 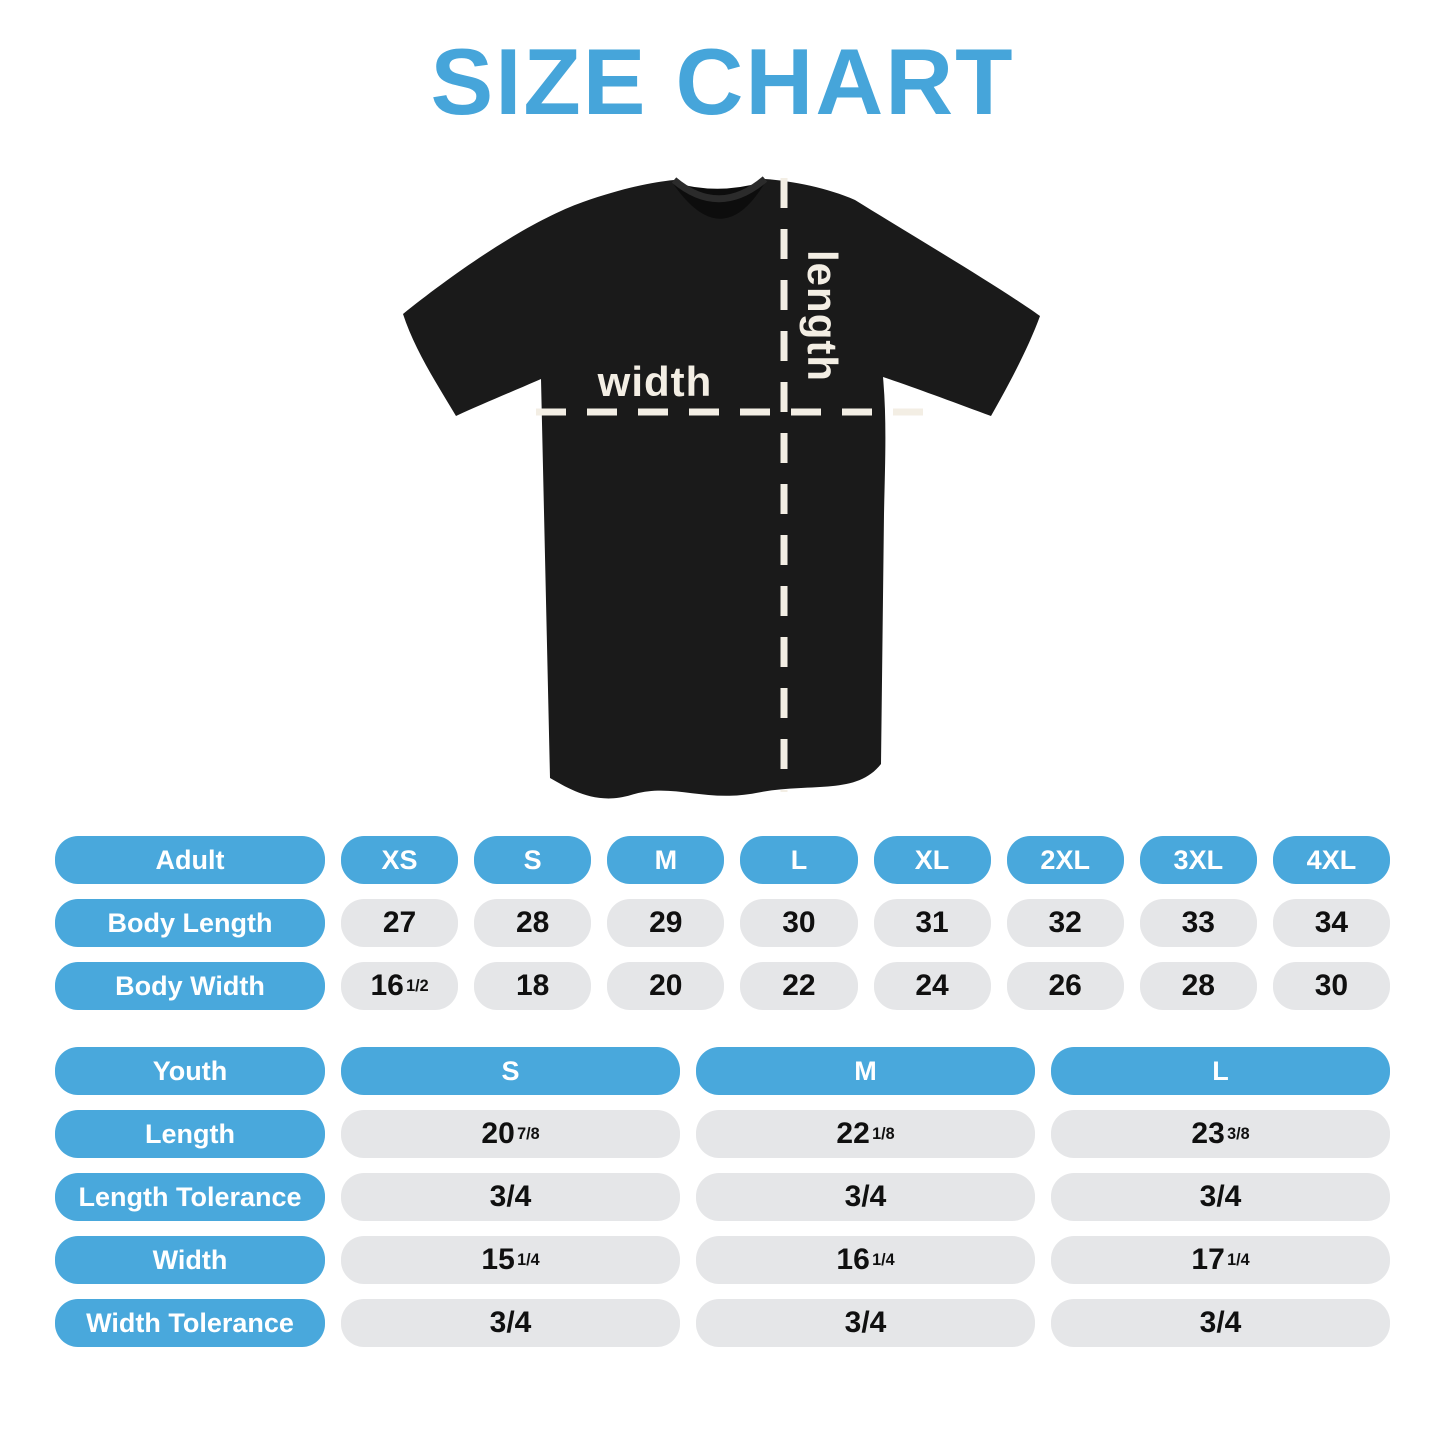 I want to click on youth-length-tol-m: 3/4, so click(x=865, y=1197).